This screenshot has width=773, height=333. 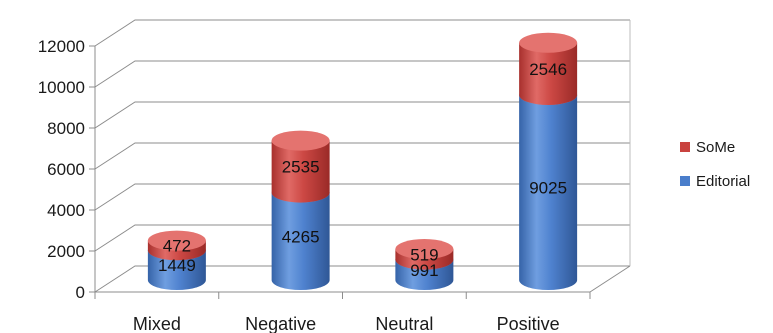 I want to click on gridline-2000, so click(x=362, y=238).